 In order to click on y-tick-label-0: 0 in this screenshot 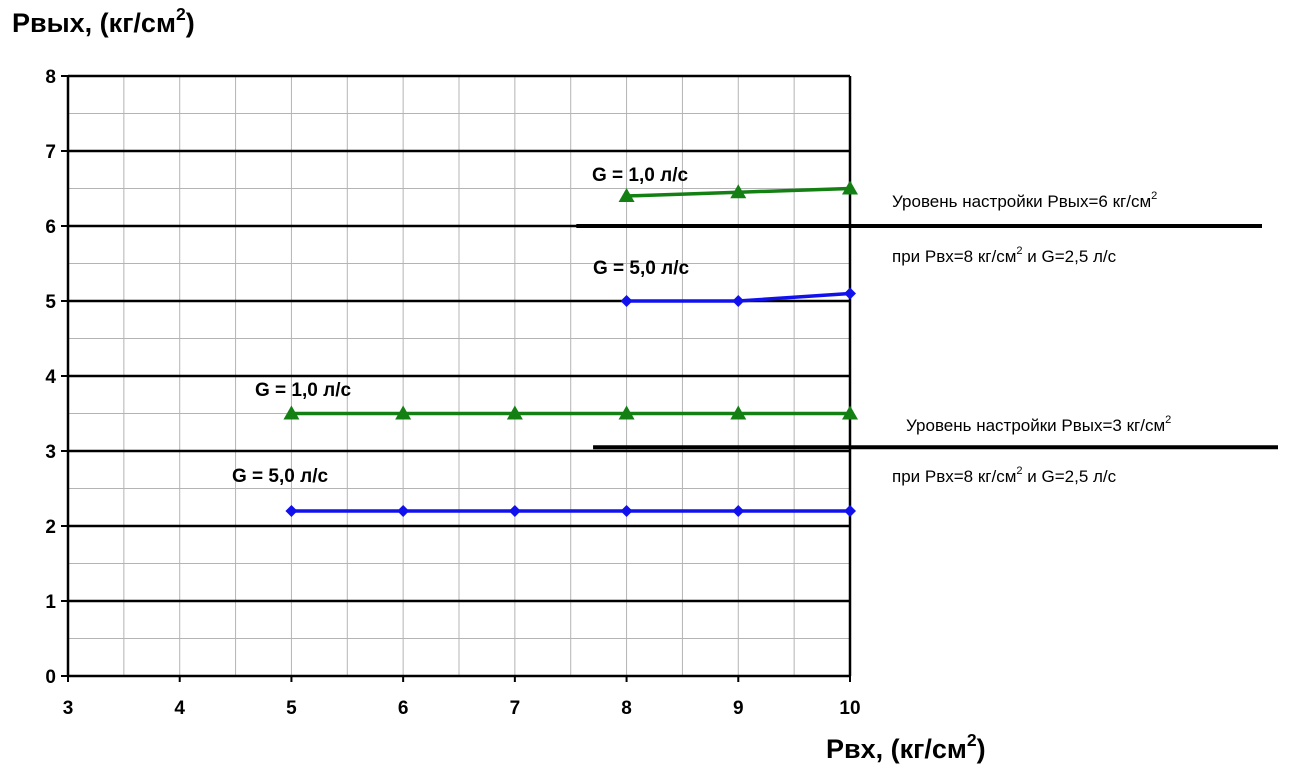, I will do `click(50, 677)`.